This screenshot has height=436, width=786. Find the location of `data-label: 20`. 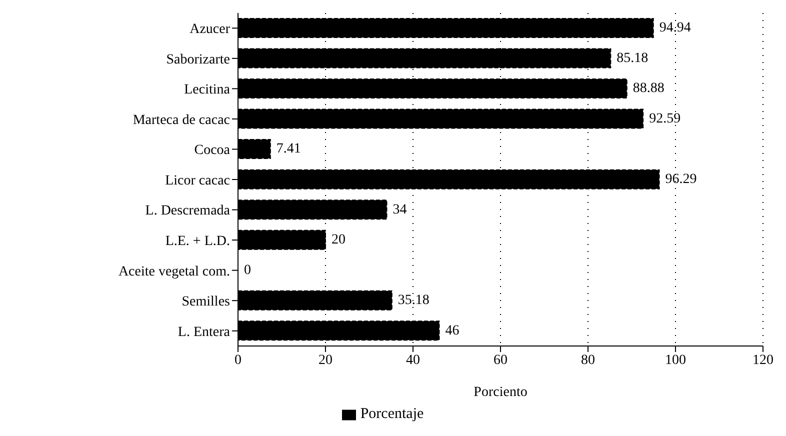

data-label: 20 is located at coordinates (339, 240).